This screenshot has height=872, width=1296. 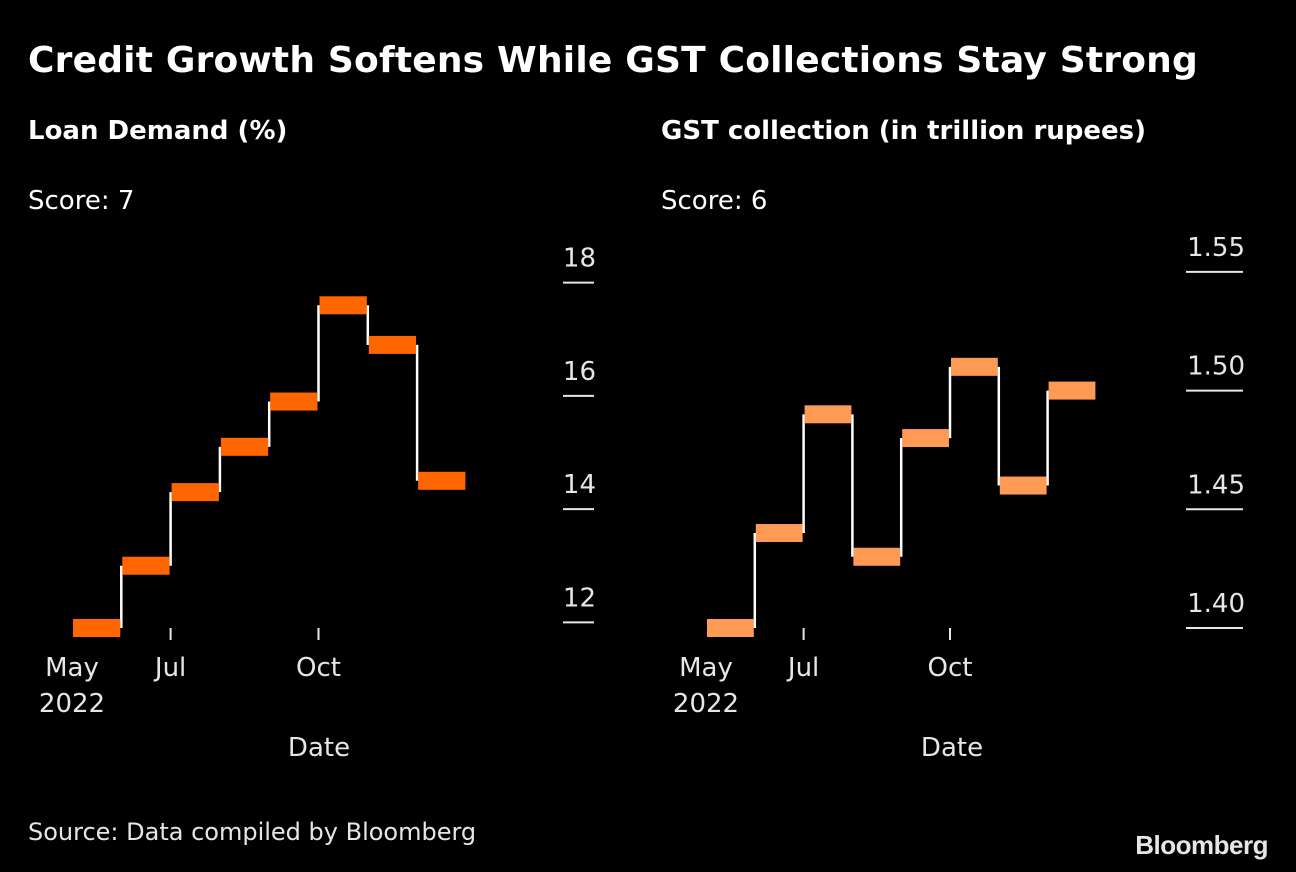 What do you see at coordinates (318, 668) in the screenshot?
I see `loan-xtick-label: Oct` at bounding box center [318, 668].